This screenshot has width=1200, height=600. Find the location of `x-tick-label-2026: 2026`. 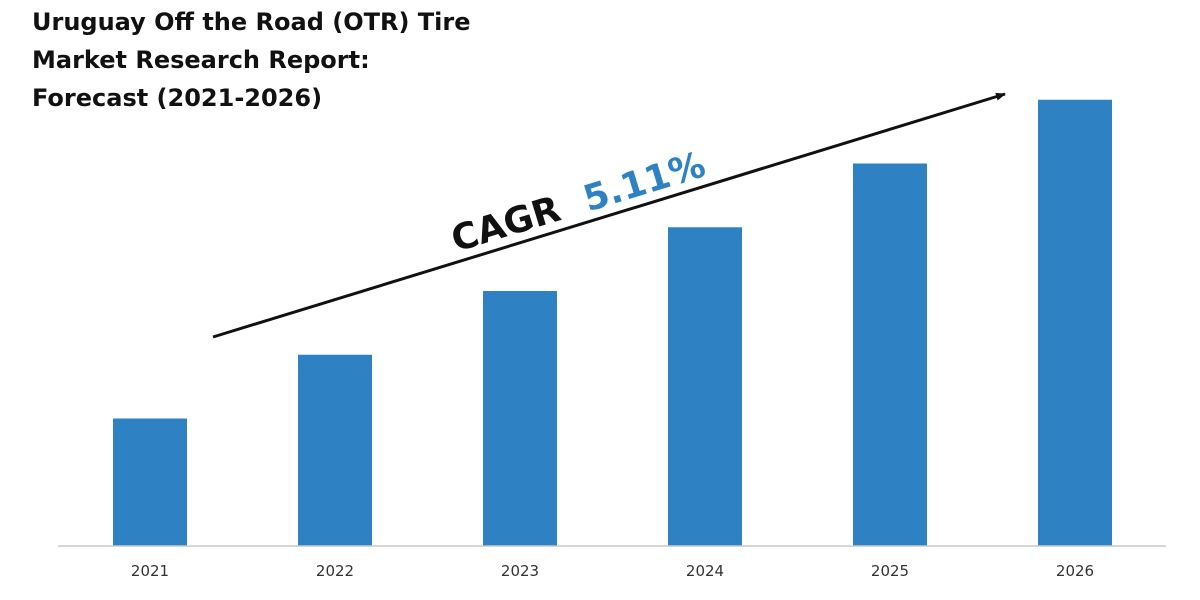

x-tick-label-2026: 2026 is located at coordinates (1075, 571).